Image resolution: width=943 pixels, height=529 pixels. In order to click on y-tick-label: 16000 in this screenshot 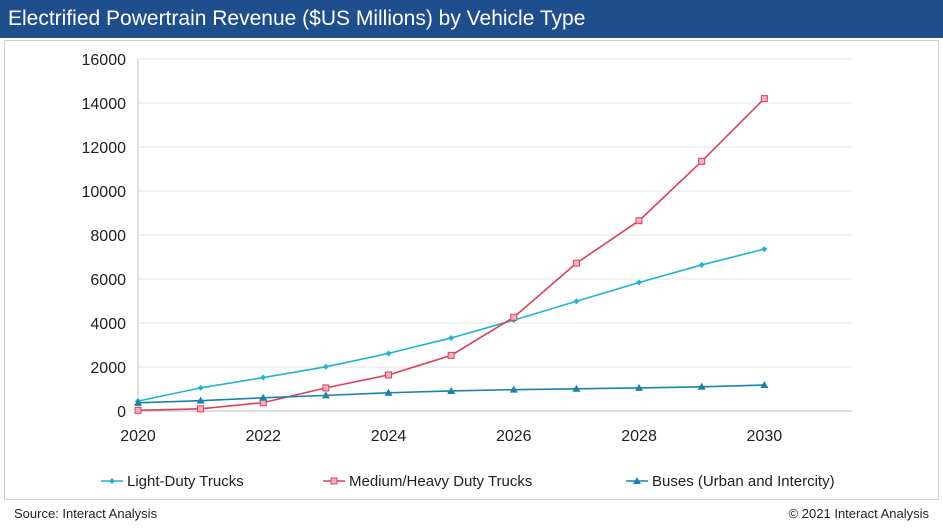, I will do `click(104, 60)`.